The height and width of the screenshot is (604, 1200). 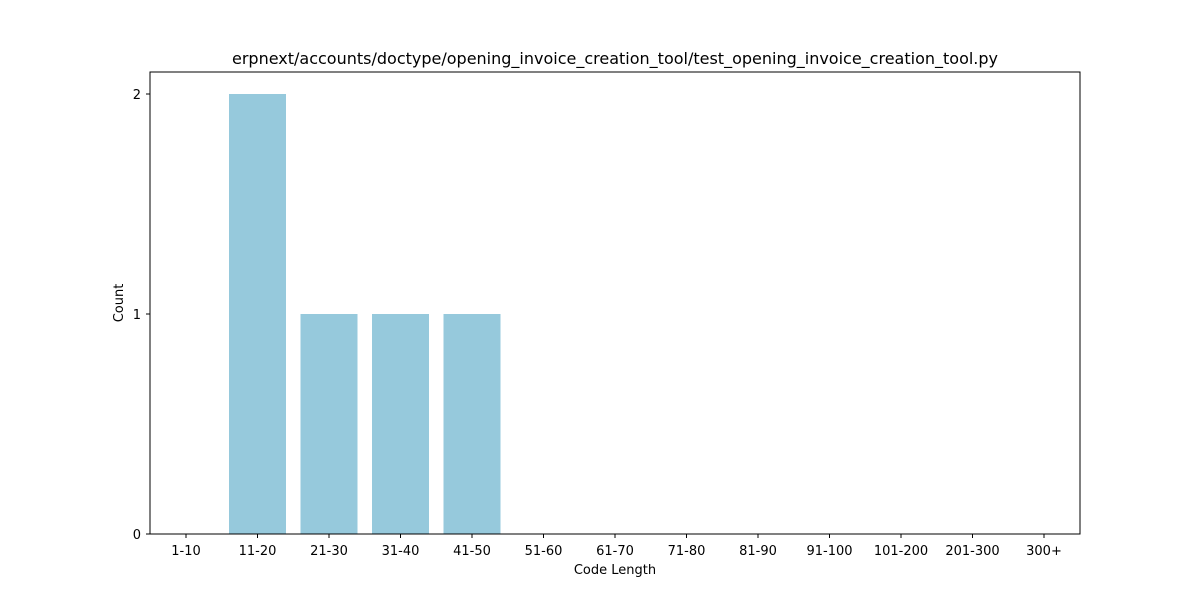 What do you see at coordinates (829, 551) in the screenshot?
I see `x-tick-label: 91-100` at bounding box center [829, 551].